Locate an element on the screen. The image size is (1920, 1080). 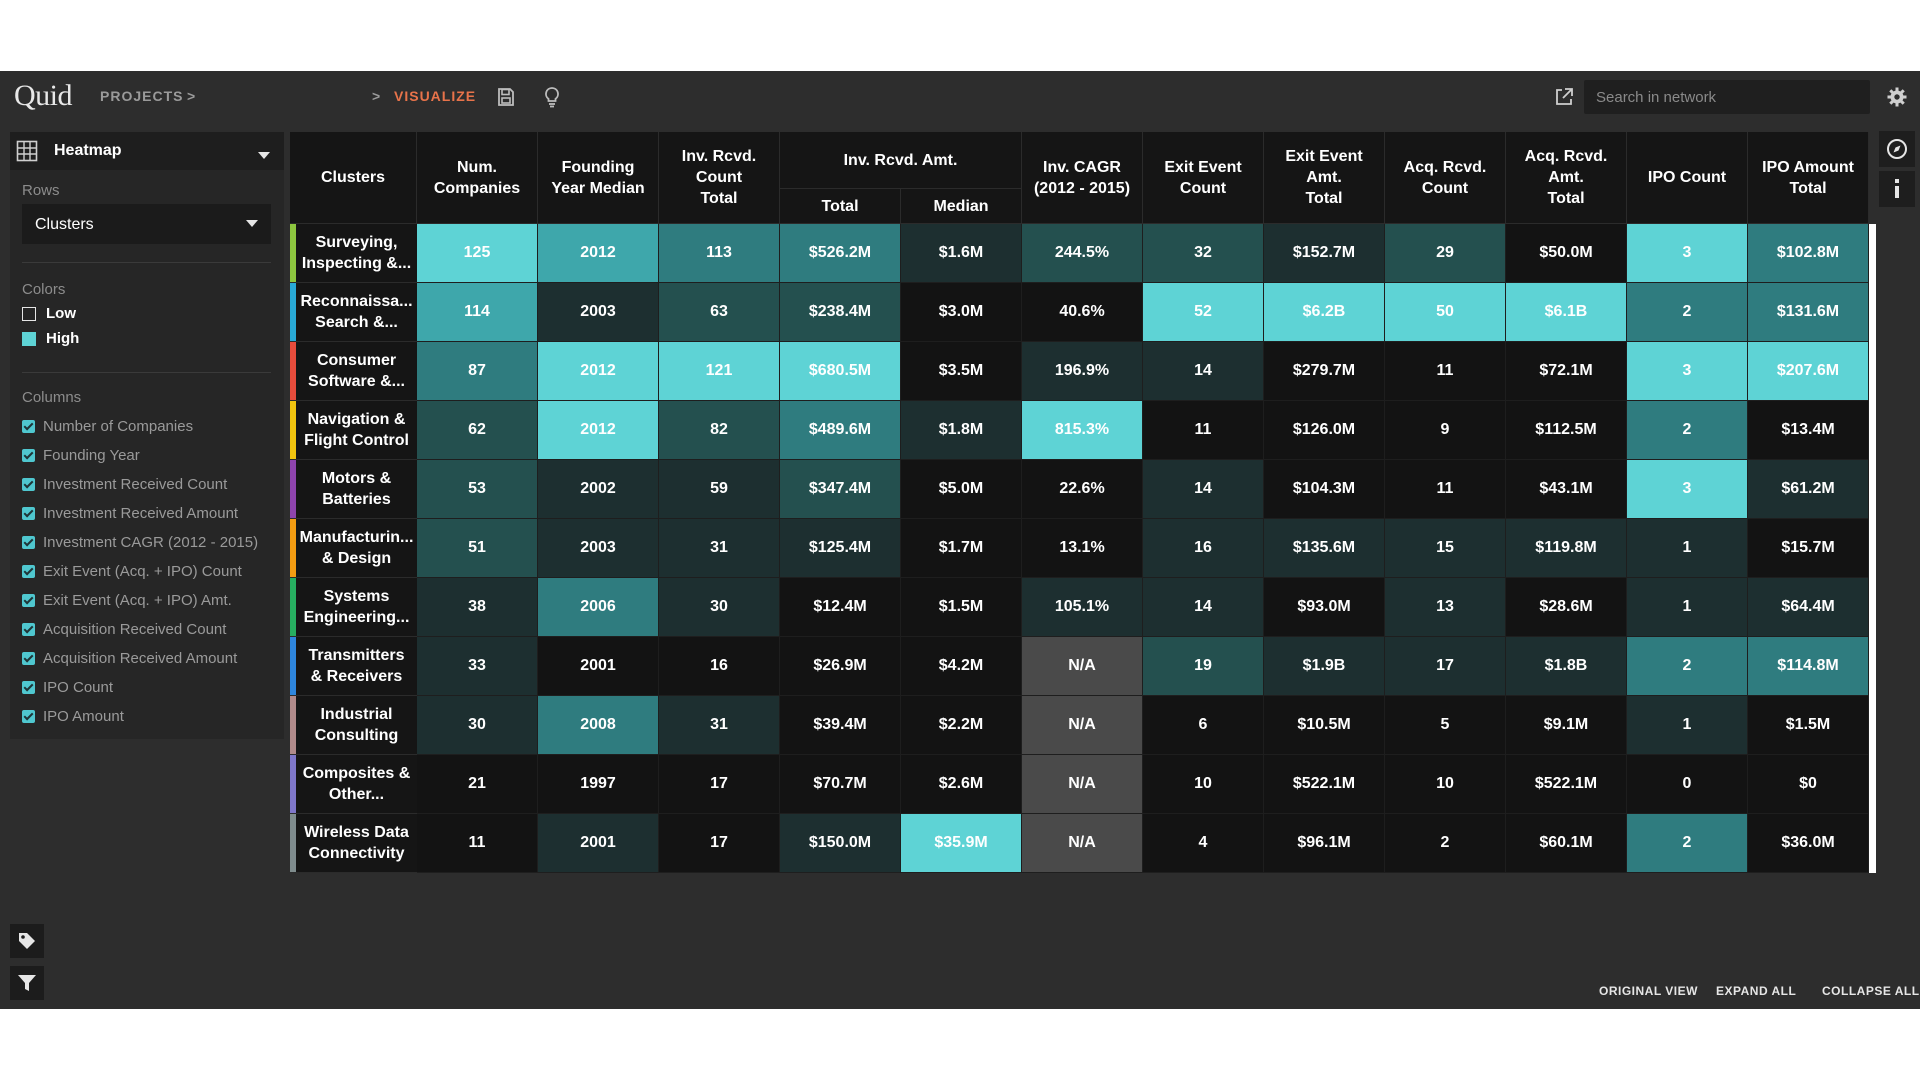
heatmap-cell-ipo-count: 0 is located at coordinates (1687, 784).